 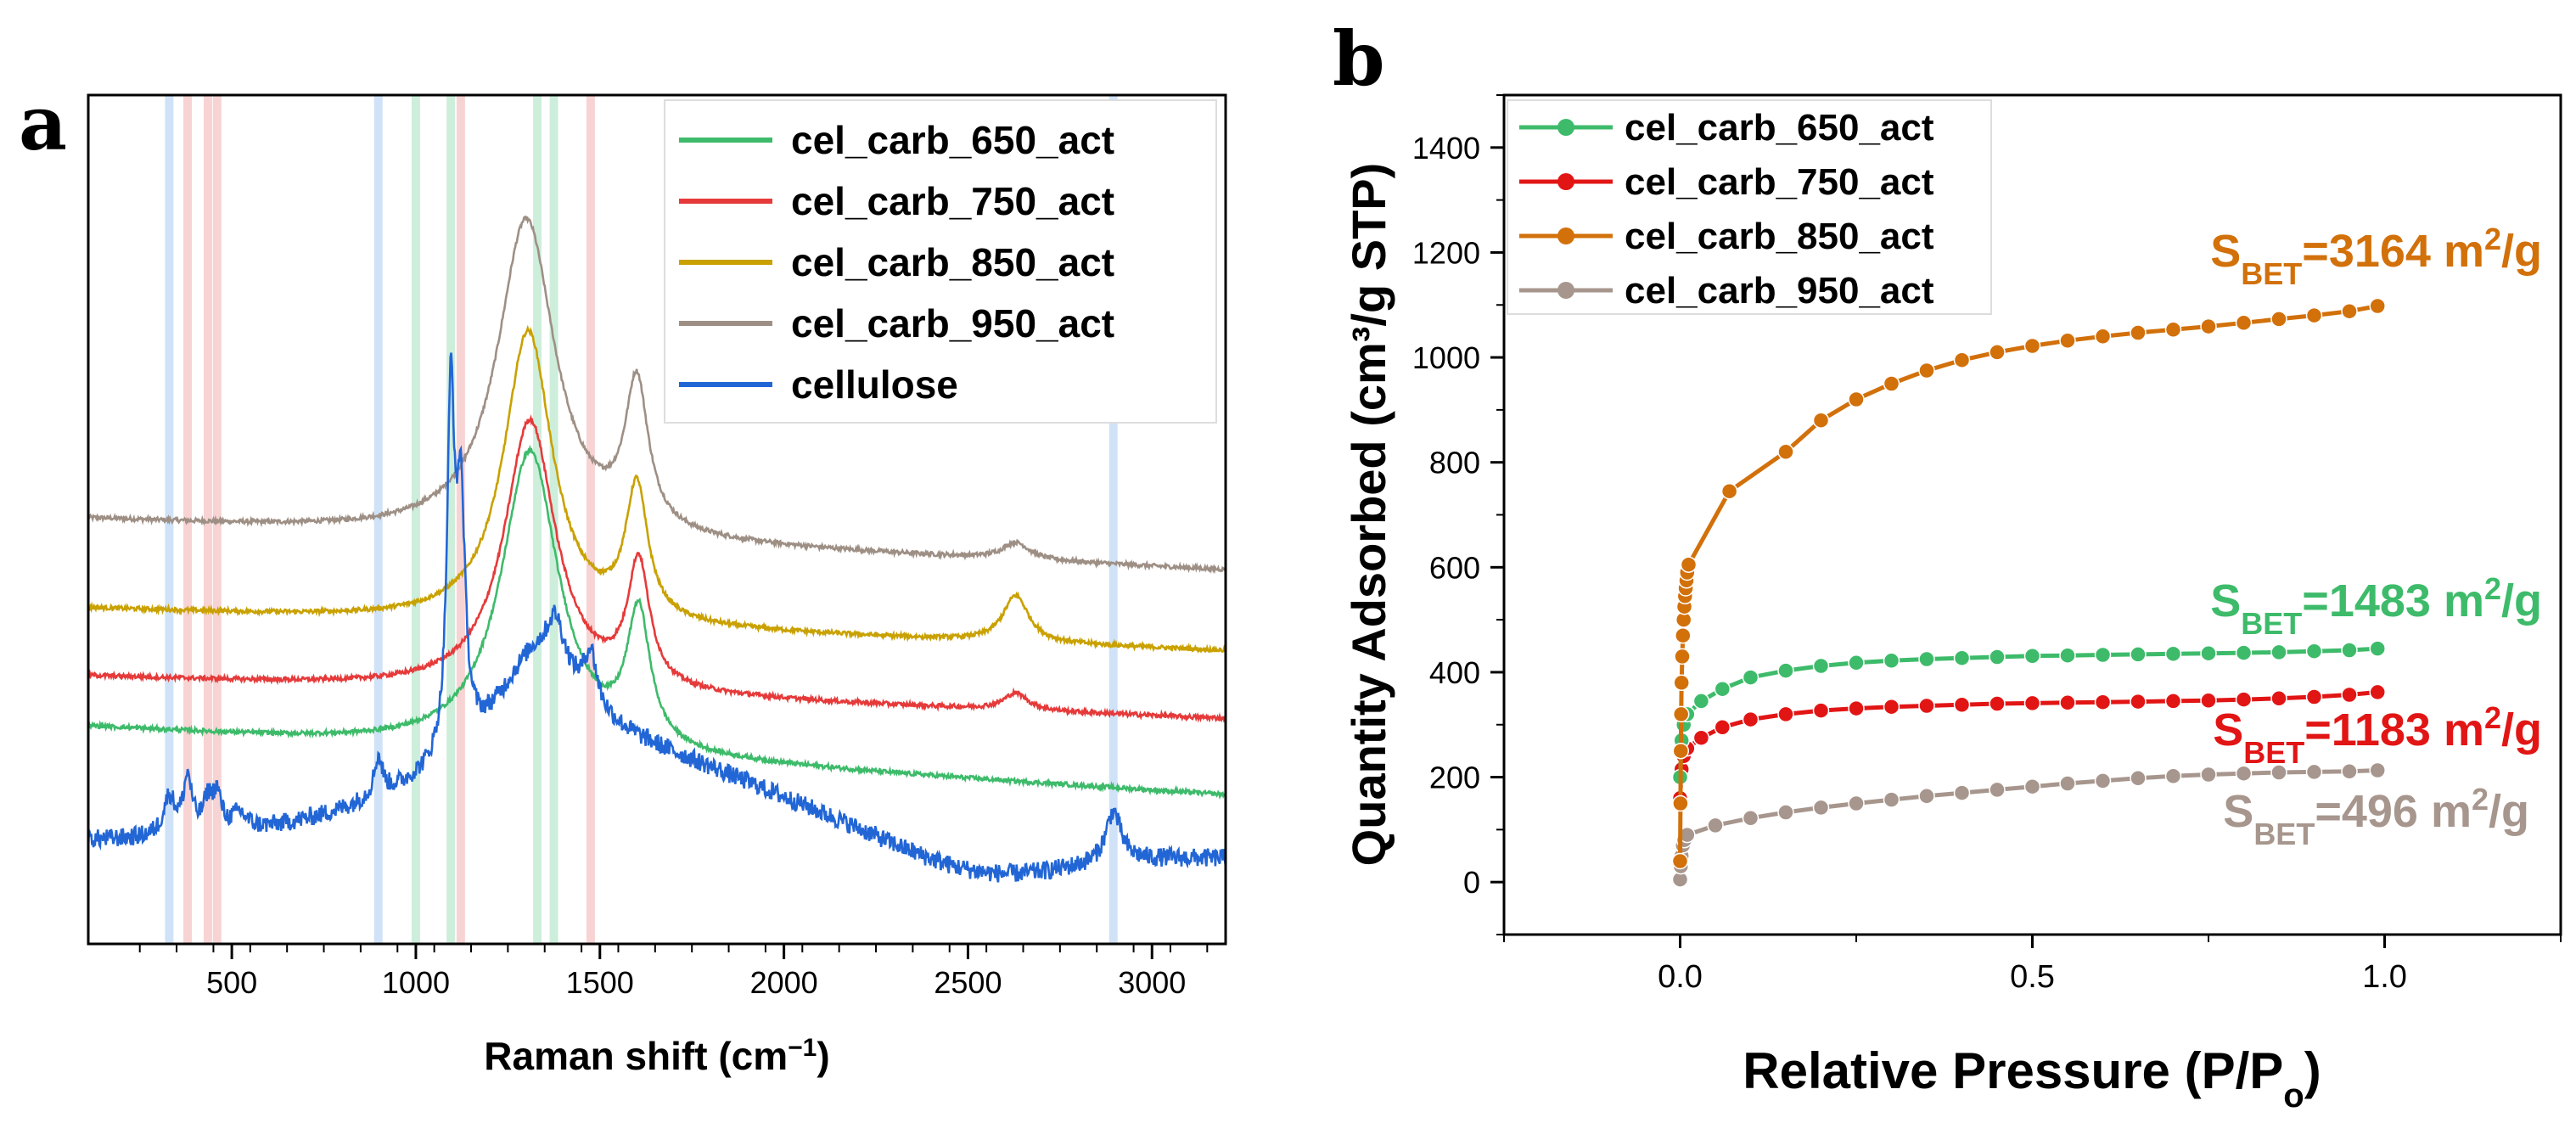 I want to click on isotherm-y-tick-label-0: 0, so click(x=1471, y=883).